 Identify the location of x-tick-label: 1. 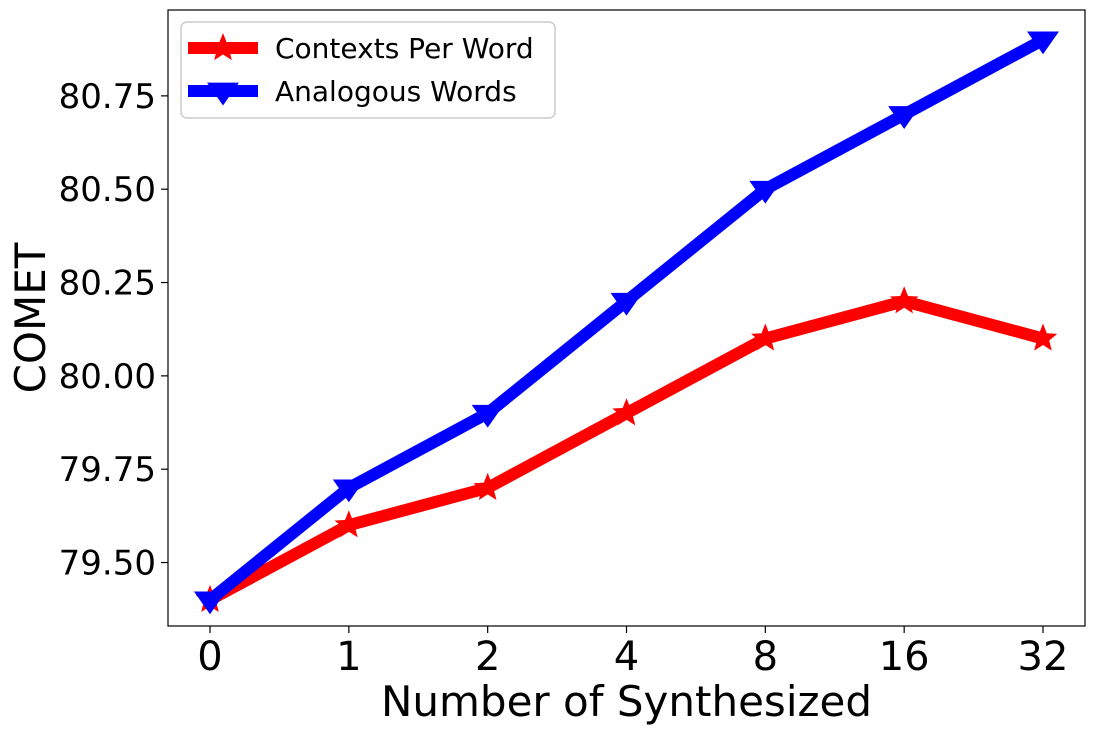
(348, 657).